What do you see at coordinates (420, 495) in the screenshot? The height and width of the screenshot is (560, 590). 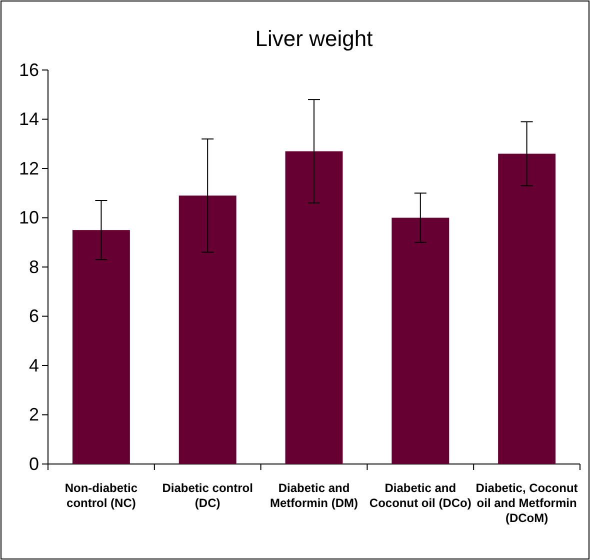 I see `x-tick-label: Diabetic and Coconut oil (DCo)` at bounding box center [420, 495].